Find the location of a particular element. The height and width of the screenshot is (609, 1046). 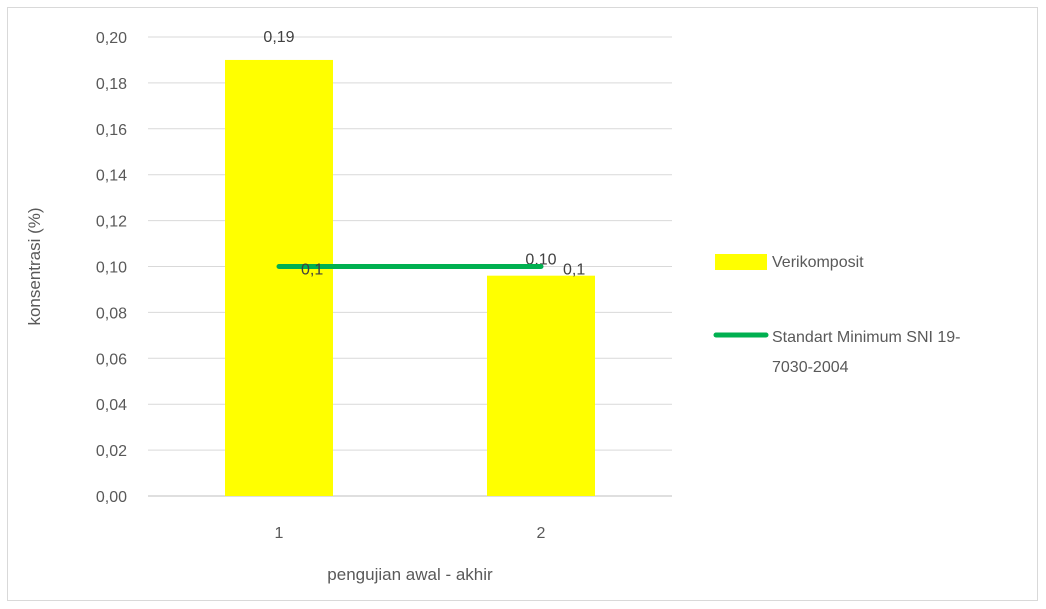

y-tick-label: 0,00 is located at coordinates (111, 497).